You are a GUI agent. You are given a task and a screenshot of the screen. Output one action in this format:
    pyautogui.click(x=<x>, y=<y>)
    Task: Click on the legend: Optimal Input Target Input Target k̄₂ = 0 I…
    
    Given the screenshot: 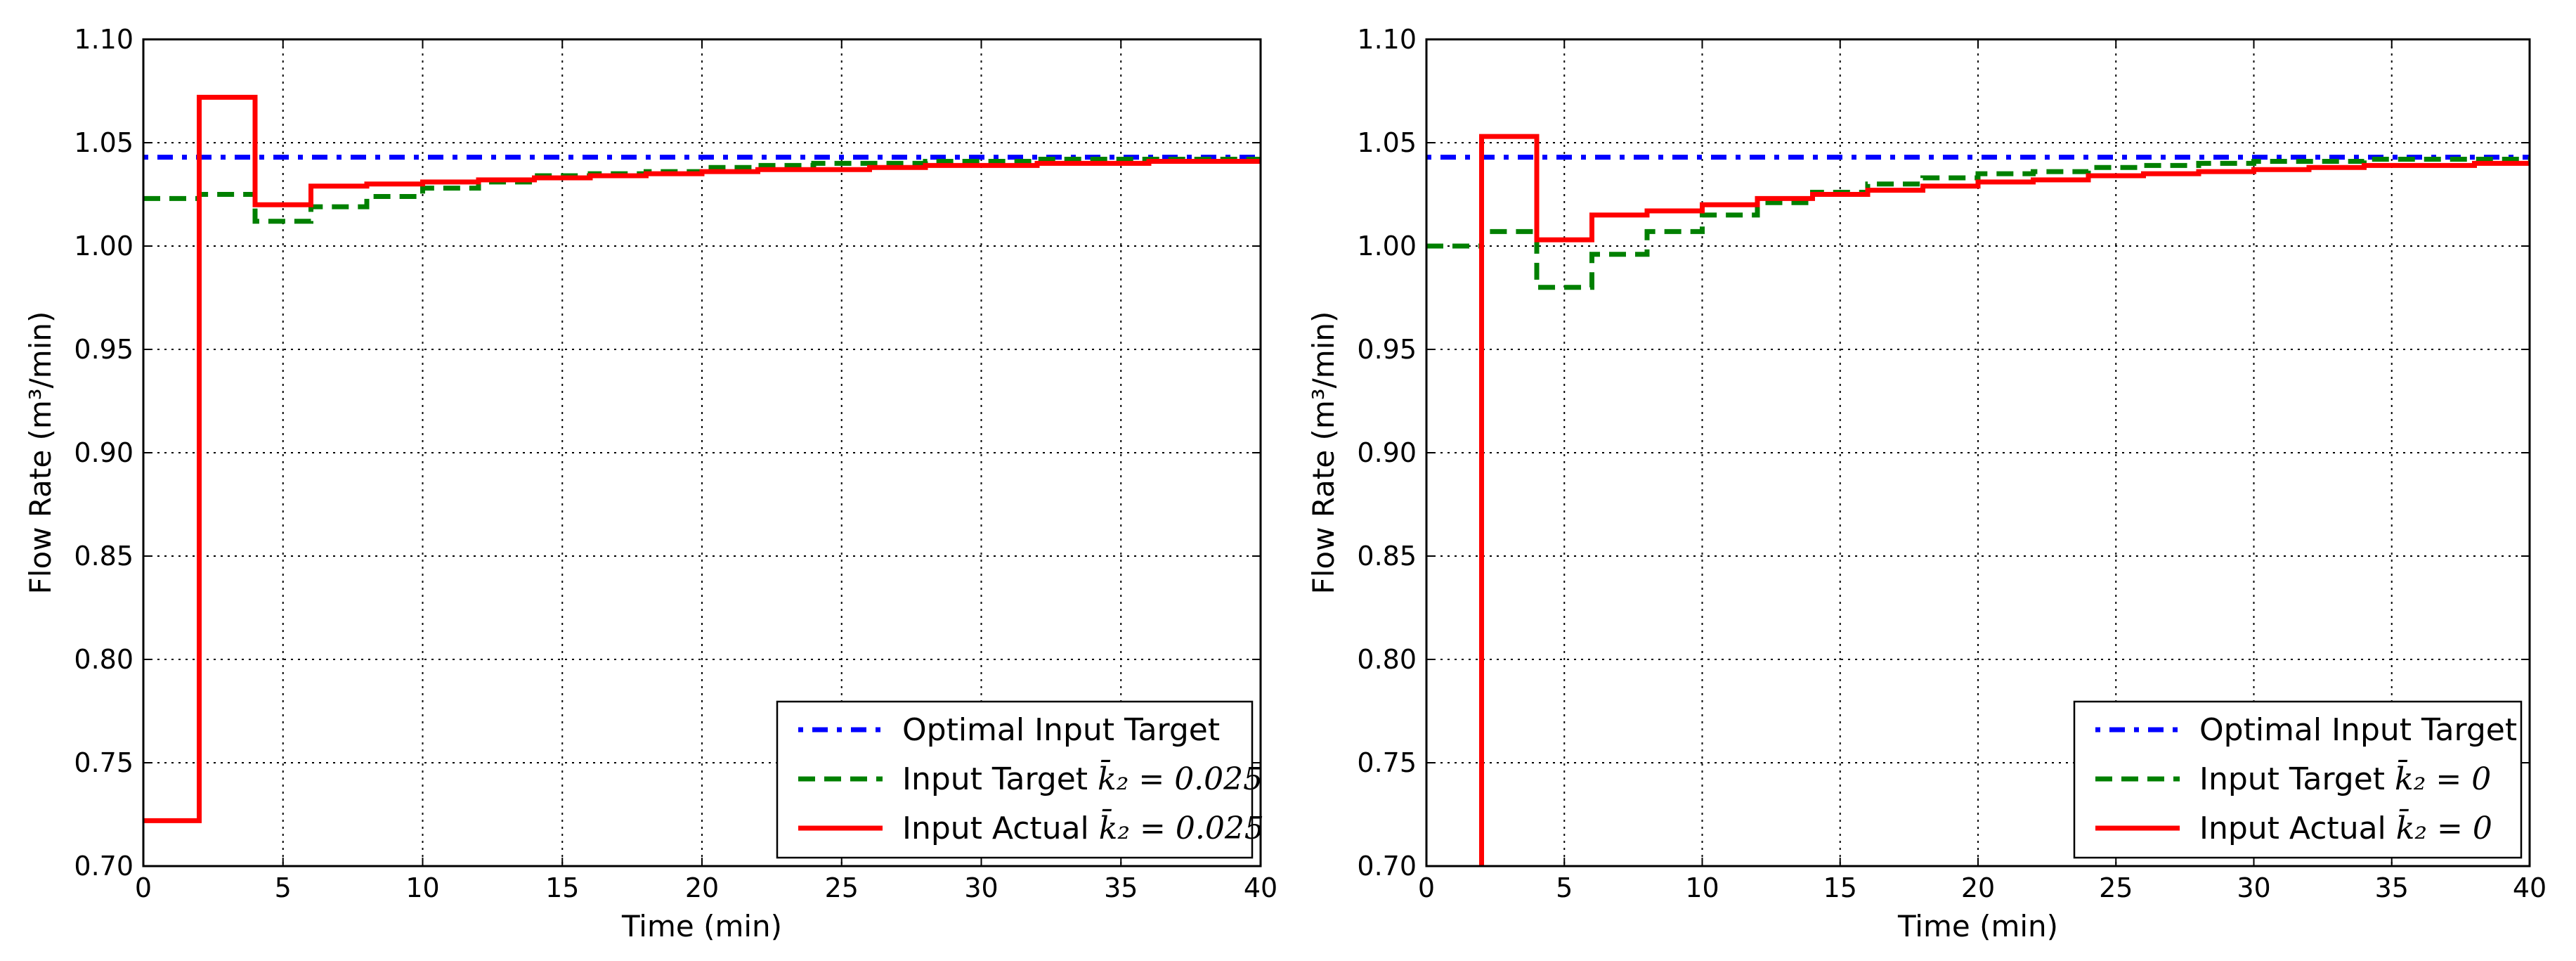 What is the action you would take?
    pyautogui.click(x=2298, y=780)
    